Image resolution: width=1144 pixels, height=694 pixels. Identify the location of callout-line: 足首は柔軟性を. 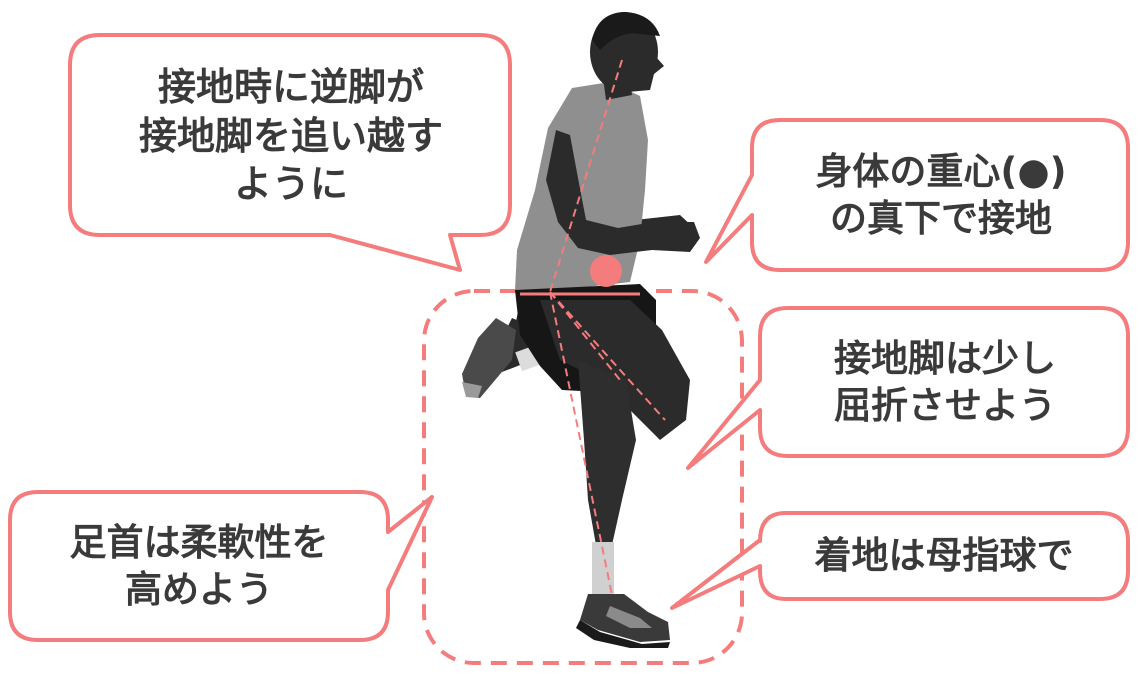
(199, 542).